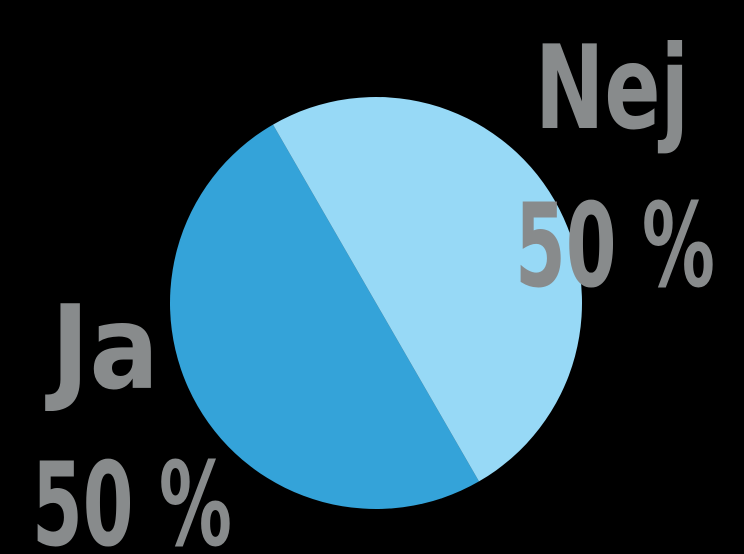 The width and height of the screenshot is (744, 554). I want to click on slice-value-ja: 50 %, so click(132, 496).